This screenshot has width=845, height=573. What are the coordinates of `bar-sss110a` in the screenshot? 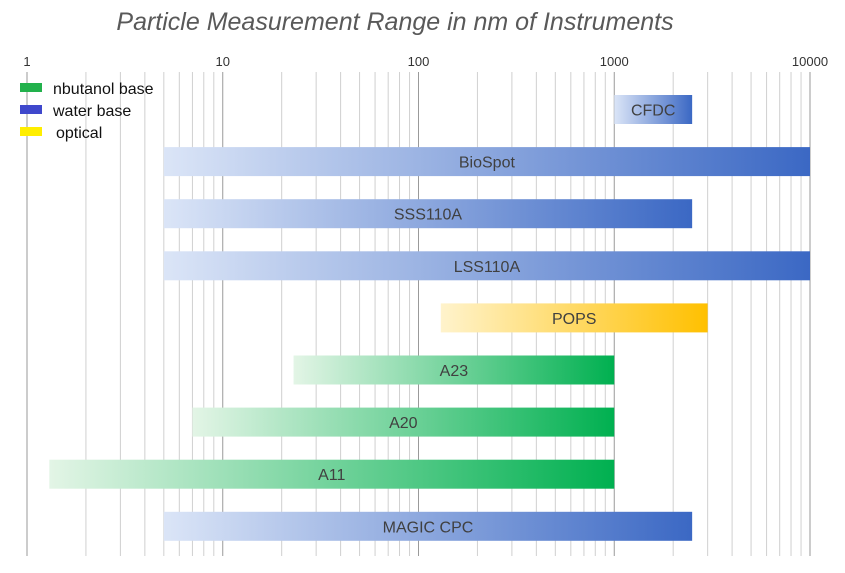 It's located at (428, 214).